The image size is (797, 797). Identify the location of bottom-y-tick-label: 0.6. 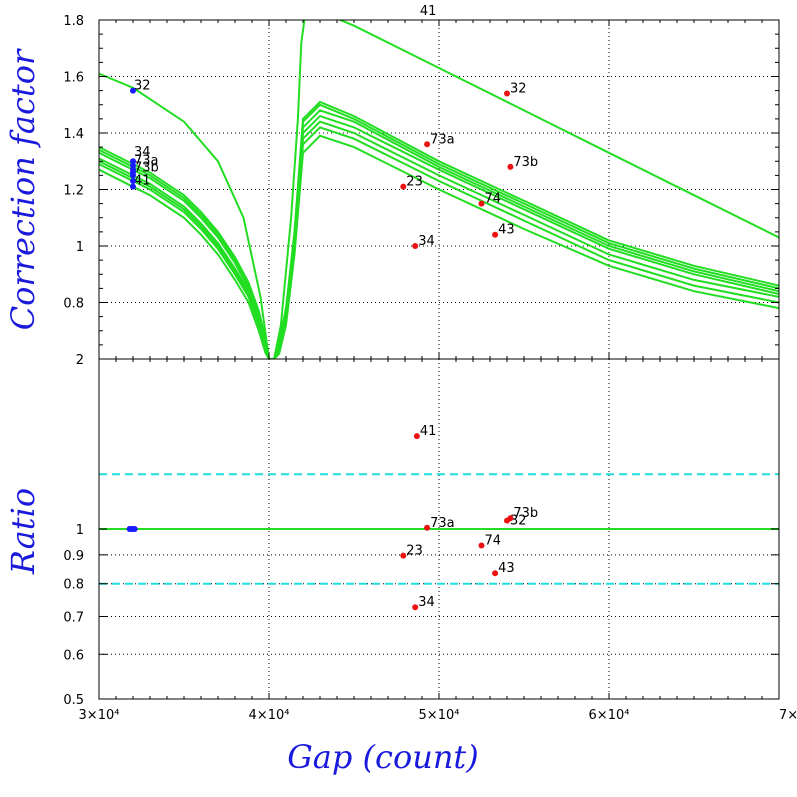
(73, 655).